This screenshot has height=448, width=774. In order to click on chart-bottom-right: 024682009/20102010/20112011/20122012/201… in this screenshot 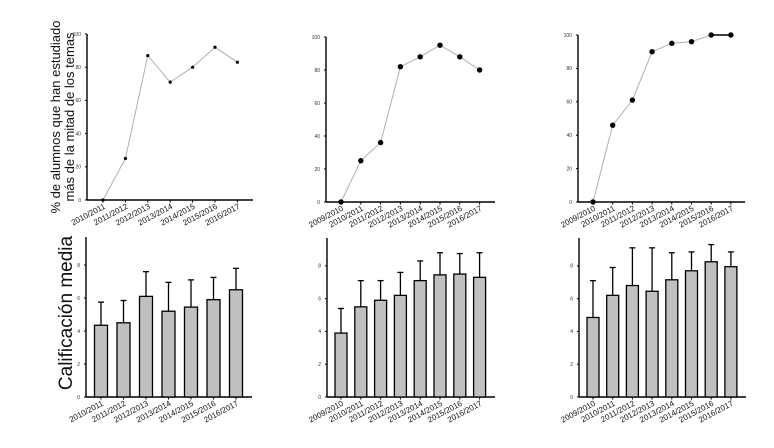, I will do `click(652, 331)`.